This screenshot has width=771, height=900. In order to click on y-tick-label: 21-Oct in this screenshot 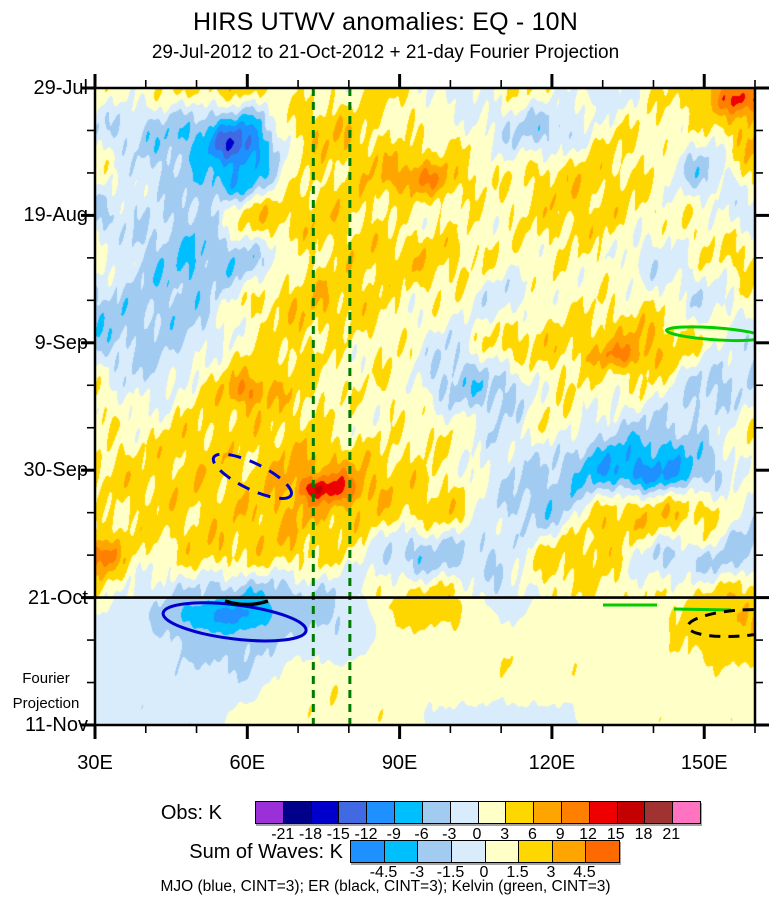, I will do `click(57, 597)`.